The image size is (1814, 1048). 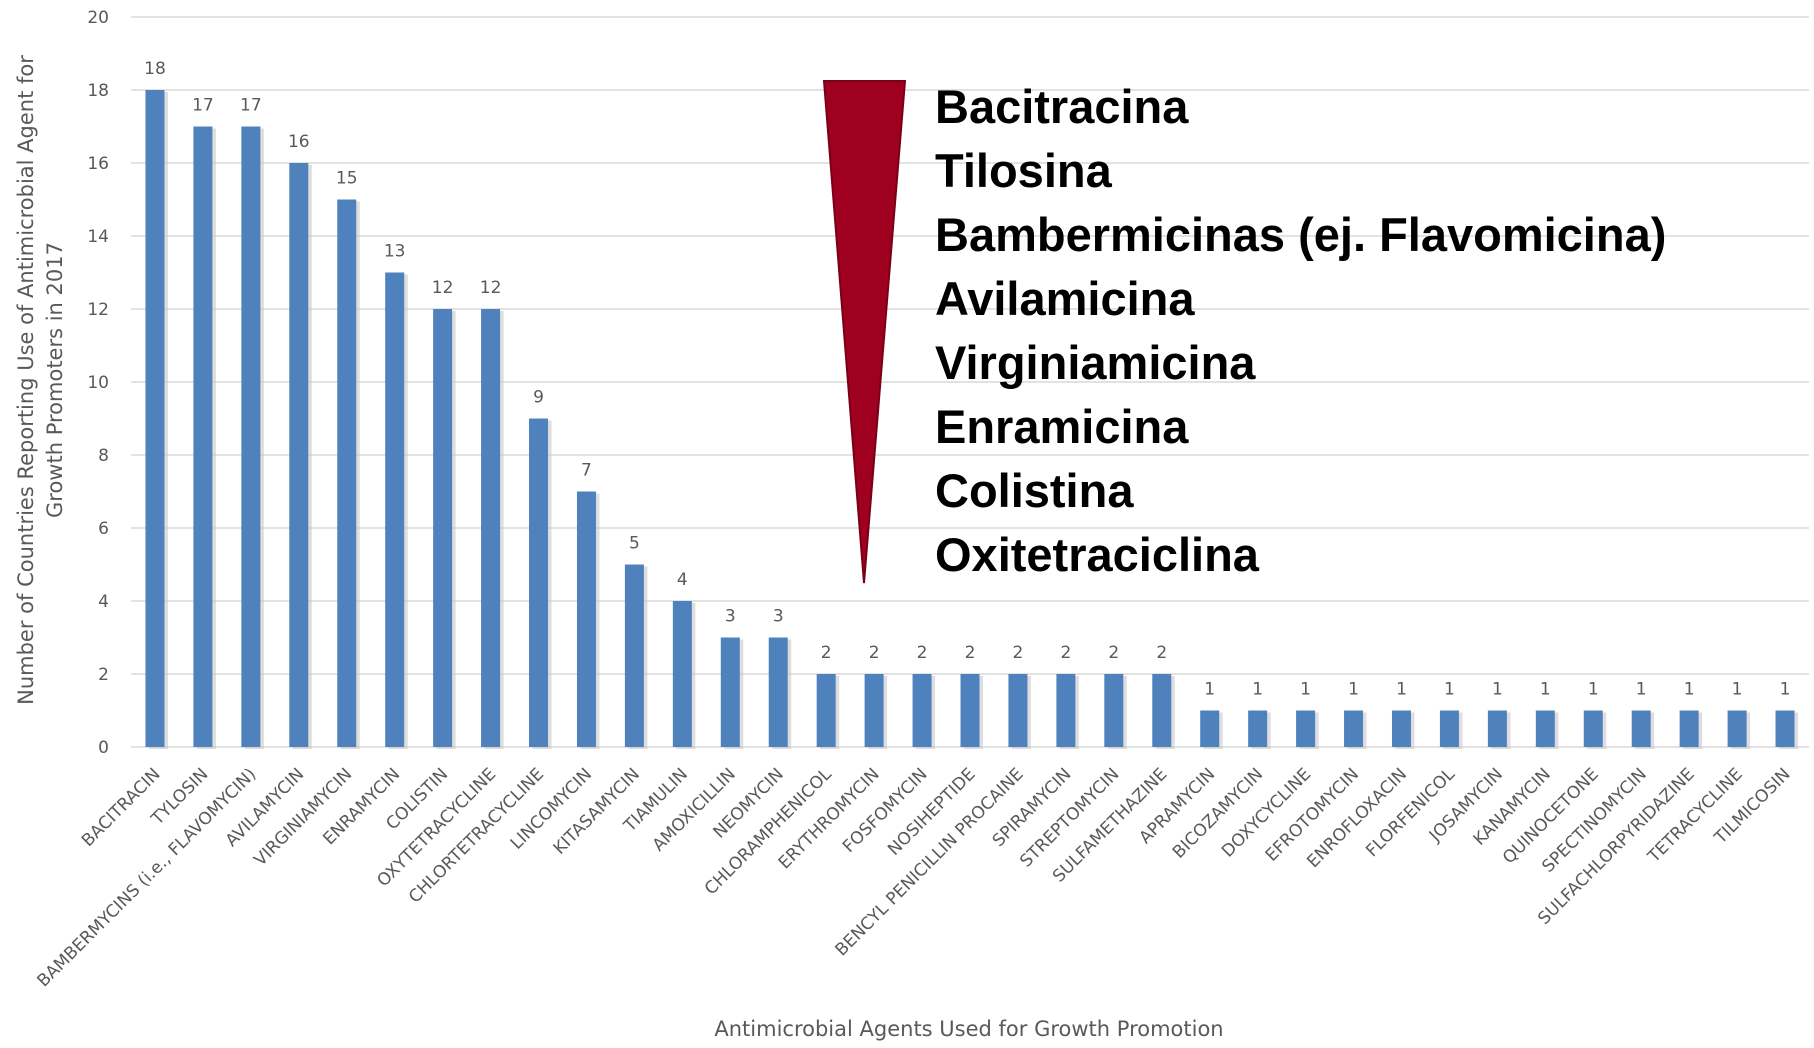 What do you see at coordinates (1034, 490) in the screenshot?
I see `annotation-line: Colistina` at bounding box center [1034, 490].